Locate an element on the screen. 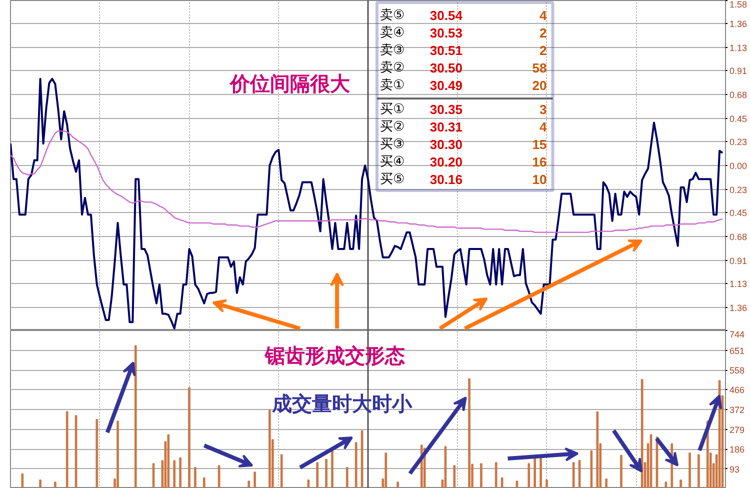 The width and height of the screenshot is (750, 488). category-label: 卖⑤ is located at coordinates (392, 15).